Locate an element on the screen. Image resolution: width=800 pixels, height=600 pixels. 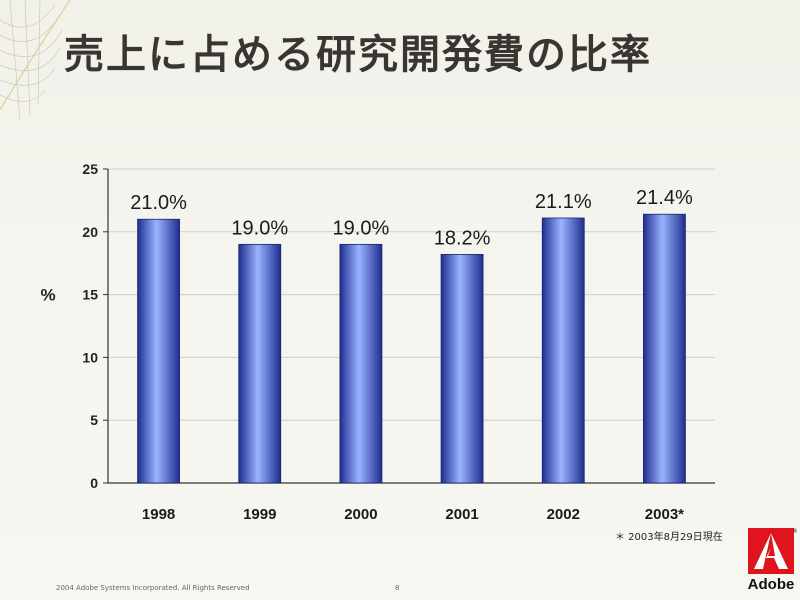
registered-mark: ® is located at coordinates (795, 531).